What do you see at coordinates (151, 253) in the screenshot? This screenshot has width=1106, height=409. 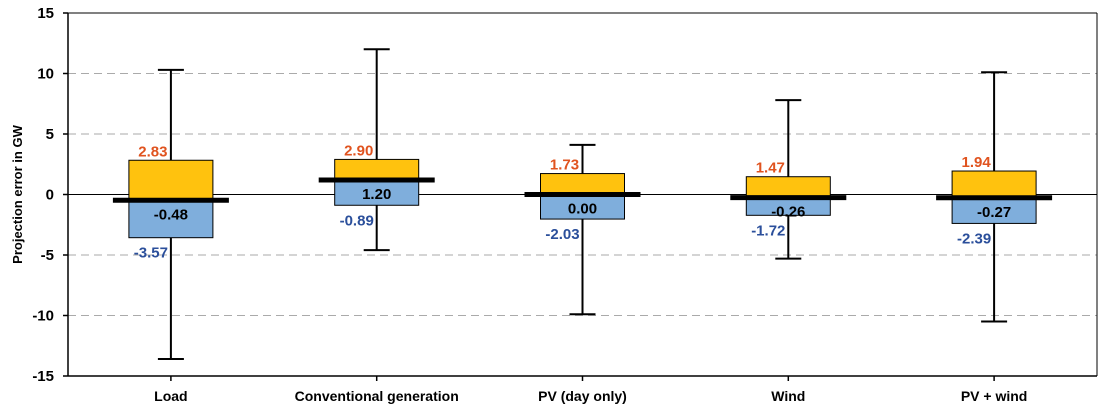 I see `lower-value-label-load: -3.57` at bounding box center [151, 253].